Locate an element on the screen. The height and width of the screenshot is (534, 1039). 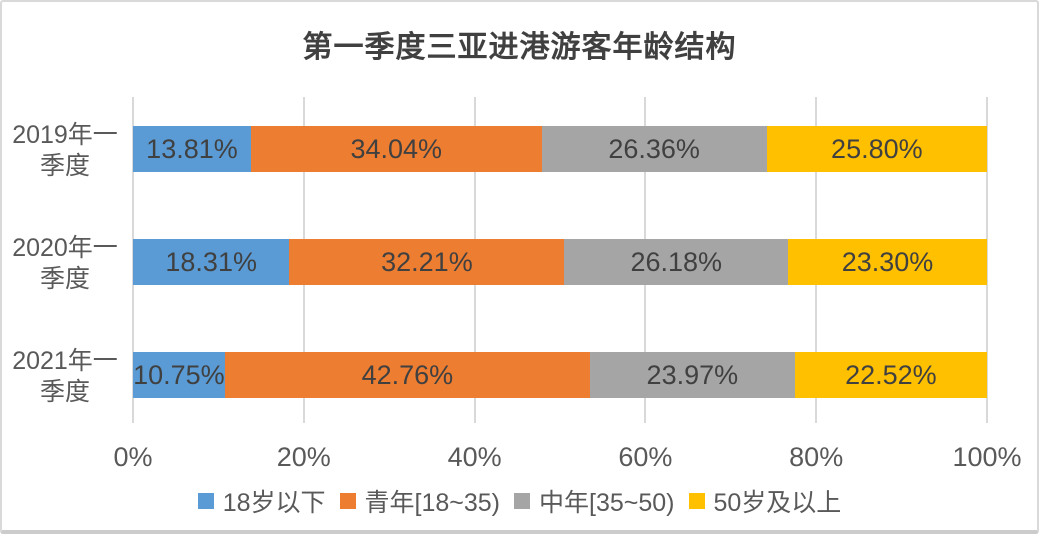
bar-segment-label: 23.30% is located at coordinates (887, 261).